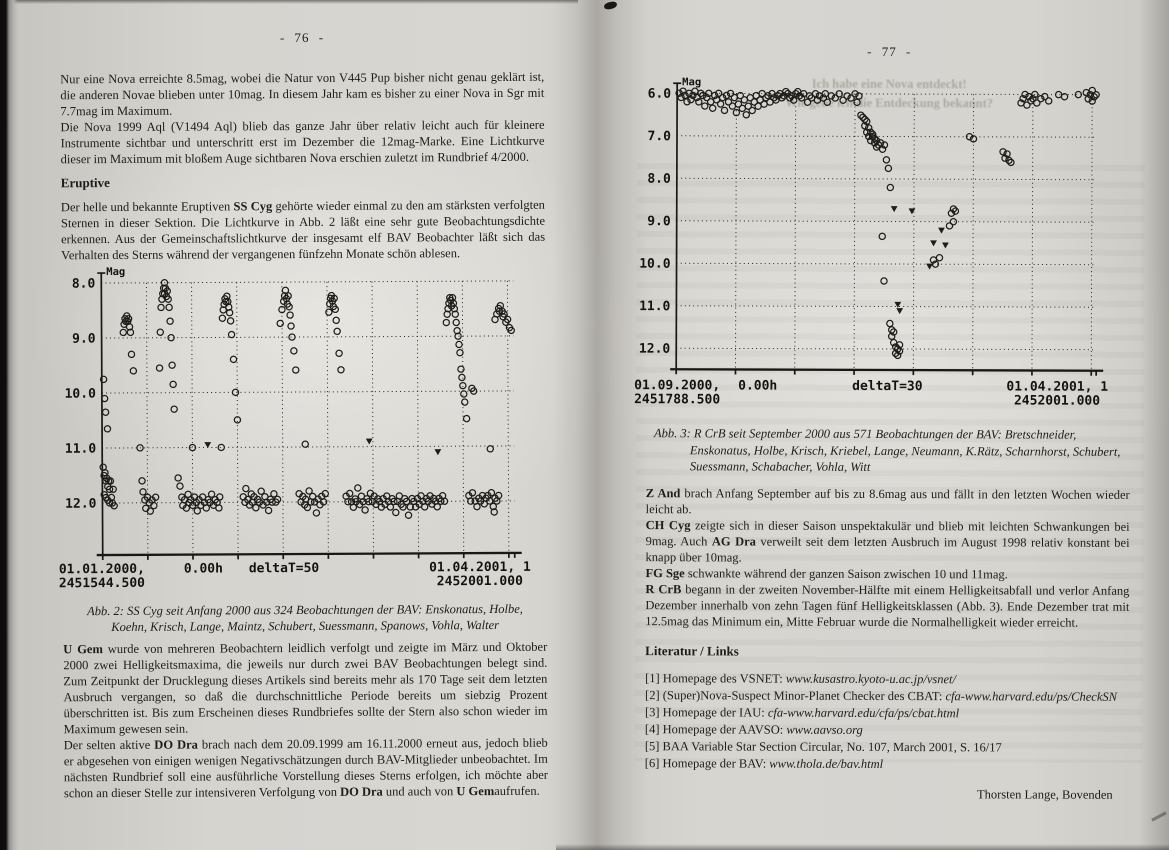 Image resolution: width=1169 pixels, height=850 pixels. What do you see at coordinates (889, 51) in the screenshot?
I see `page-number: - 77 -` at bounding box center [889, 51].